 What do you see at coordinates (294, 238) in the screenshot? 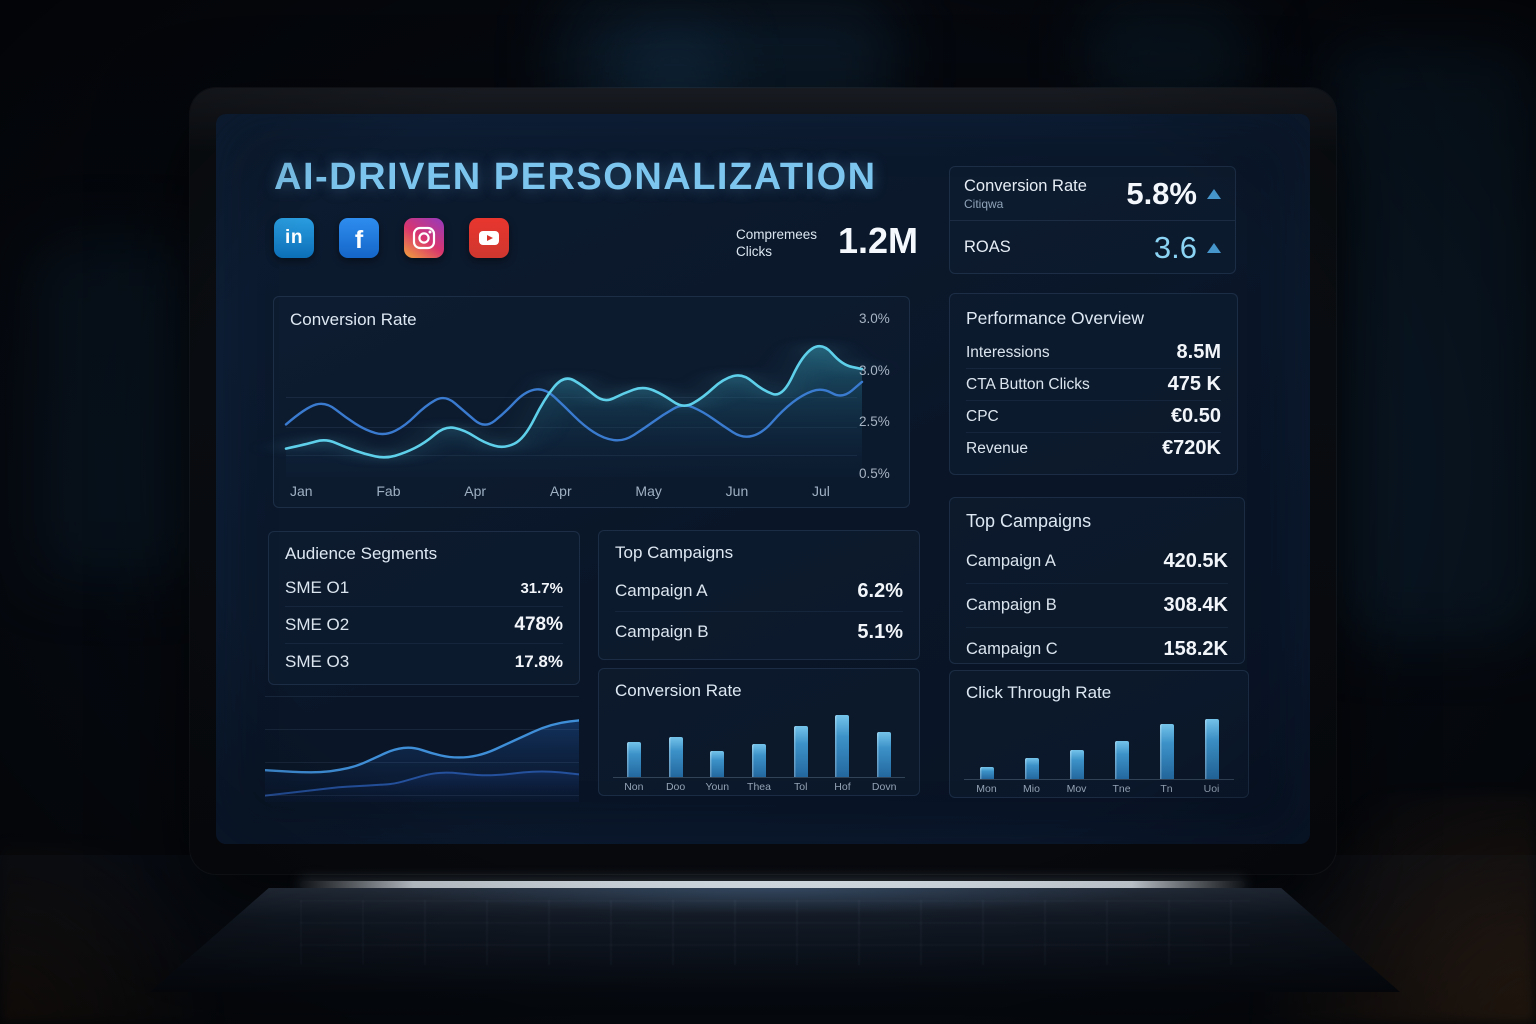
I see `linkedin-icon: in` at bounding box center [294, 238].